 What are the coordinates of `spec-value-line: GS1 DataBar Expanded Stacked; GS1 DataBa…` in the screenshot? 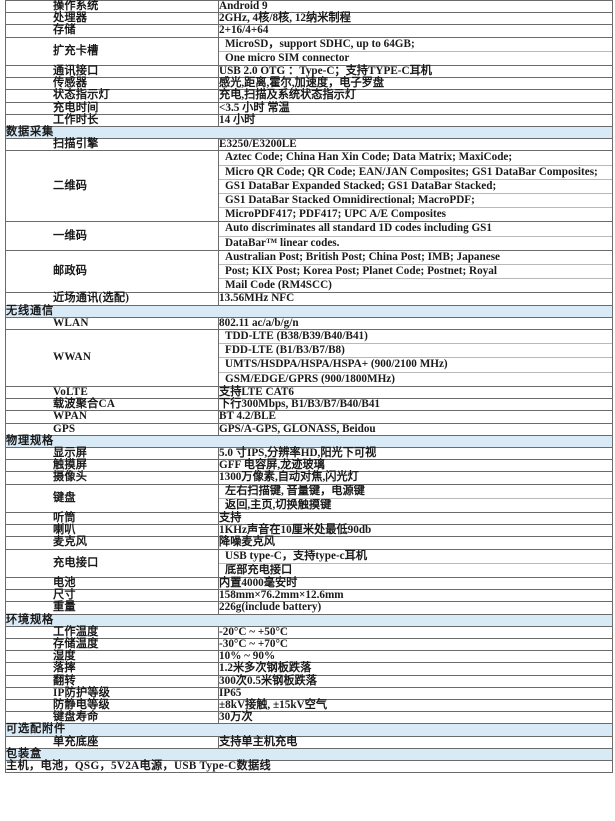 It's located at (415, 187).